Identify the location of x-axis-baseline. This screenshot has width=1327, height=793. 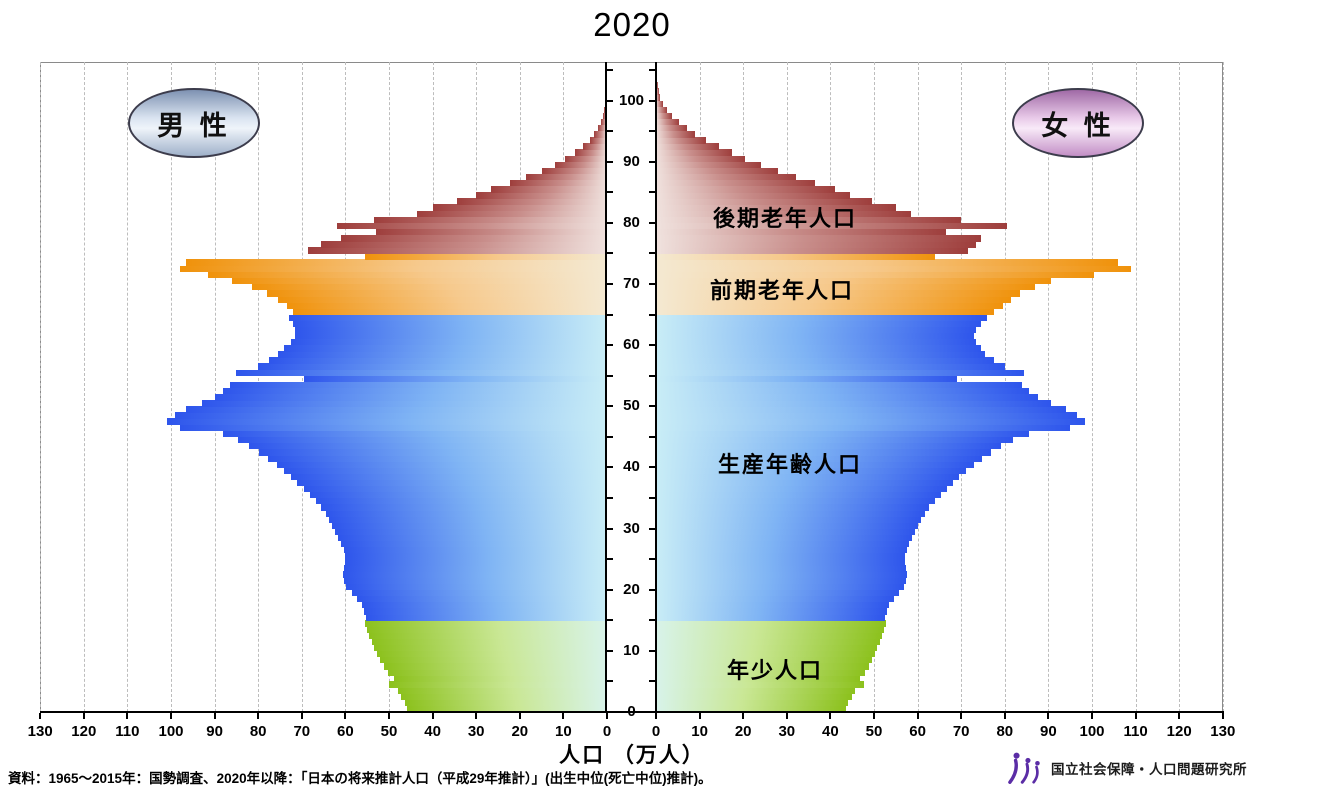
(632, 712).